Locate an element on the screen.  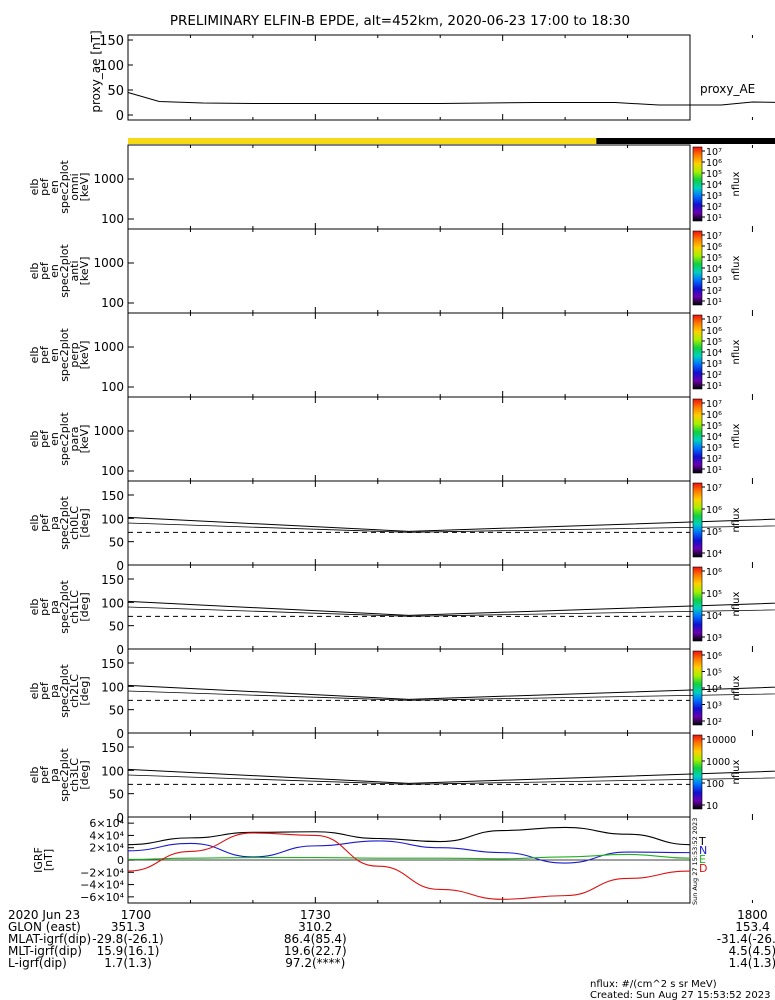
y-tick-label: 2×10⁴ is located at coordinates (106, 848).